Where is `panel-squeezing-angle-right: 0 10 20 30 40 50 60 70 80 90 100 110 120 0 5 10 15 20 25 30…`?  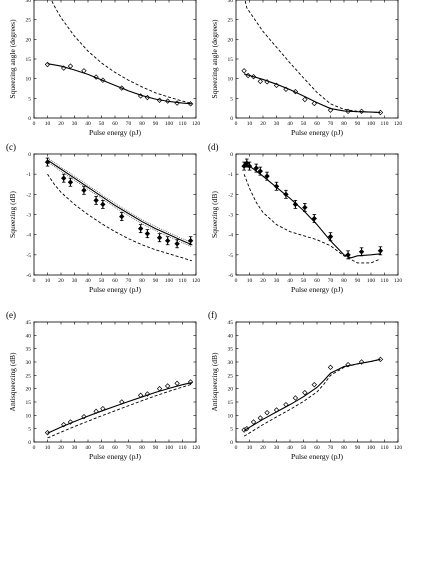
panel-squeezing-angle-right: 0 10 20 30 40 50 60 70 80 90 100 110 120 0 5 10 15 20 25 30… is located at coordinates (306, 68).